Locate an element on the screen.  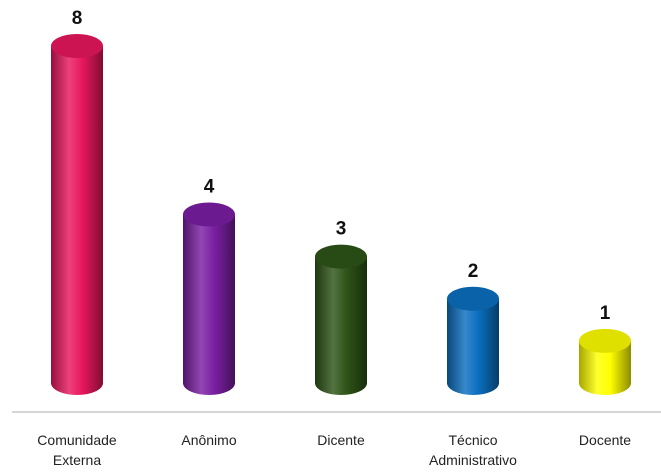
data-label-5: 1 is located at coordinates (605, 313).